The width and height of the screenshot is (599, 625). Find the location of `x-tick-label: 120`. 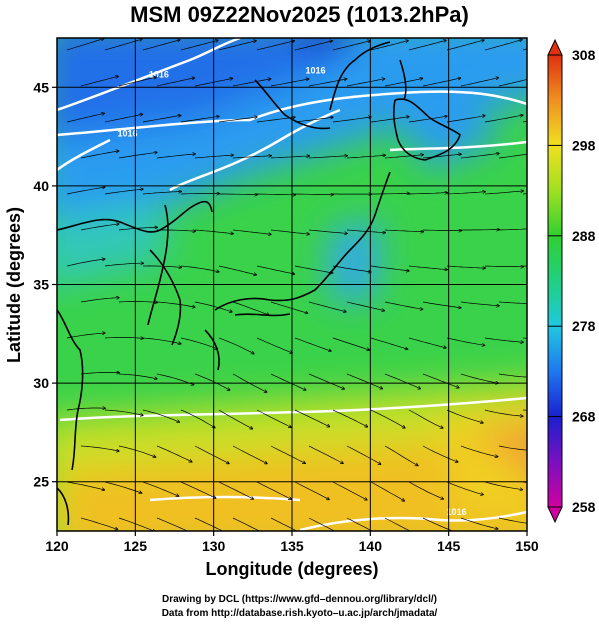

x-tick-label: 120 is located at coordinates (57, 546).